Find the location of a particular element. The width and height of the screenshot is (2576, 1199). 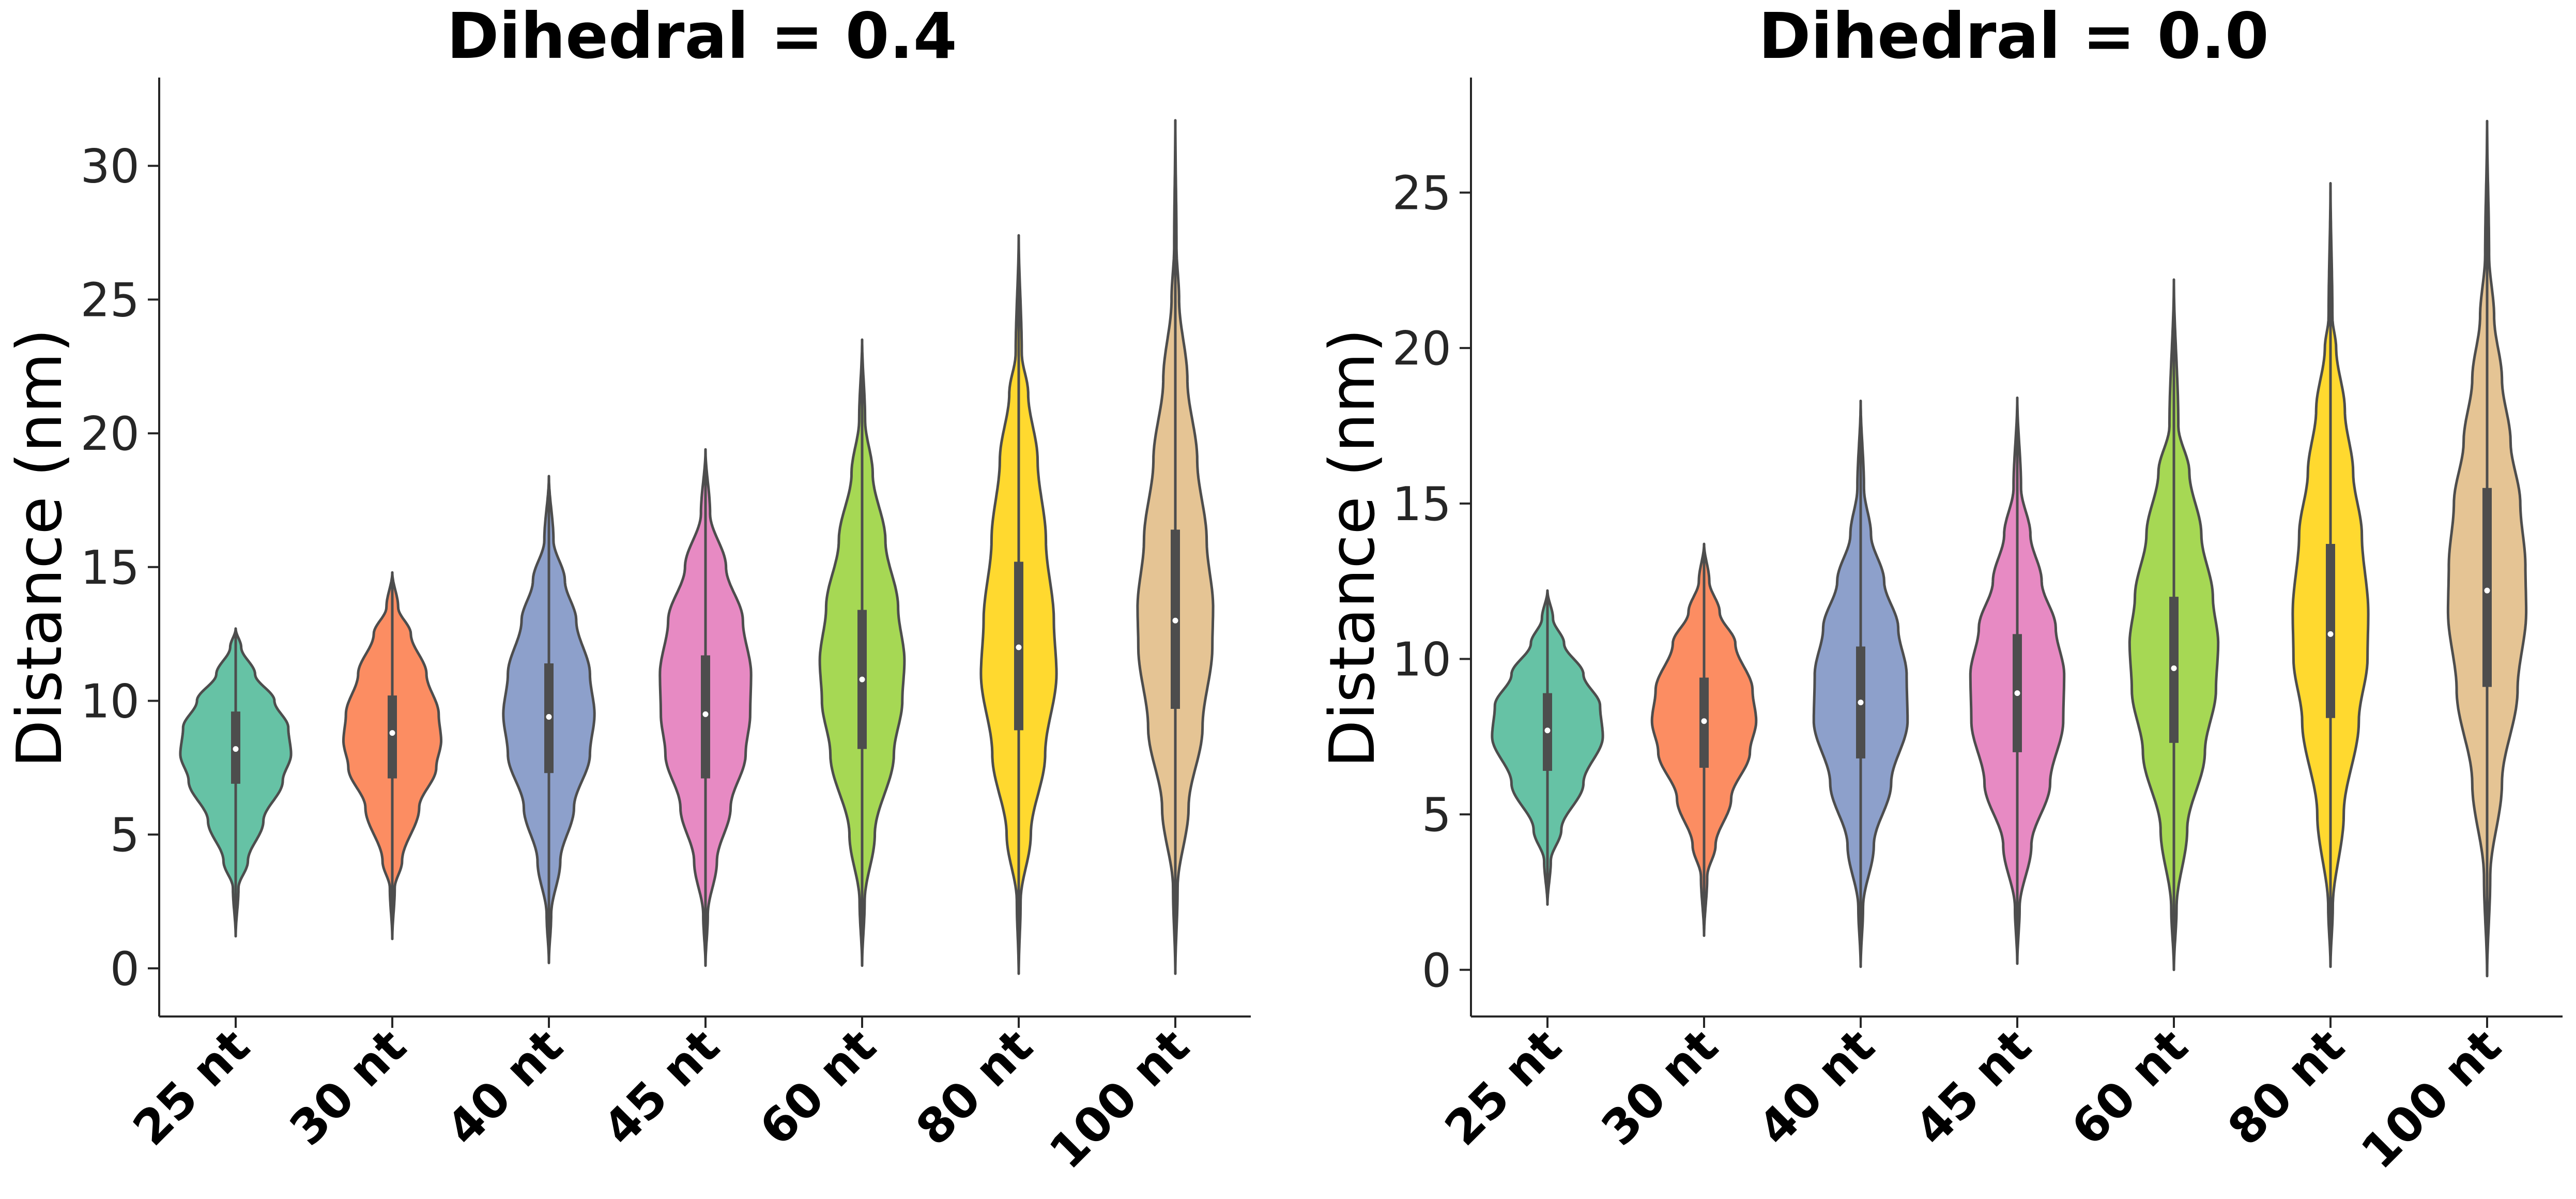

left-y-tick-label: 30 is located at coordinates (110, 167).